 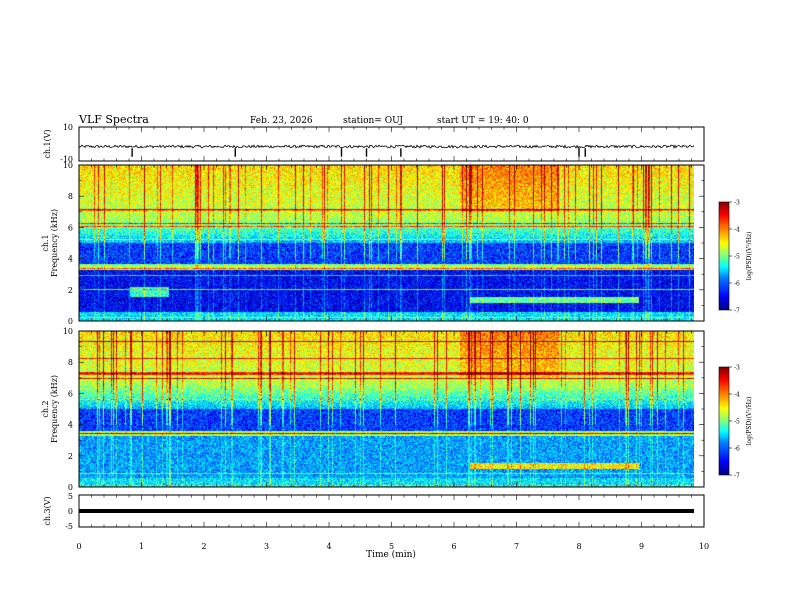 What do you see at coordinates (54, 409) in the screenshot?
I see `ch2-freq-ylabel-line2: Frequency (kHz)` at bounding box center [54, 409].